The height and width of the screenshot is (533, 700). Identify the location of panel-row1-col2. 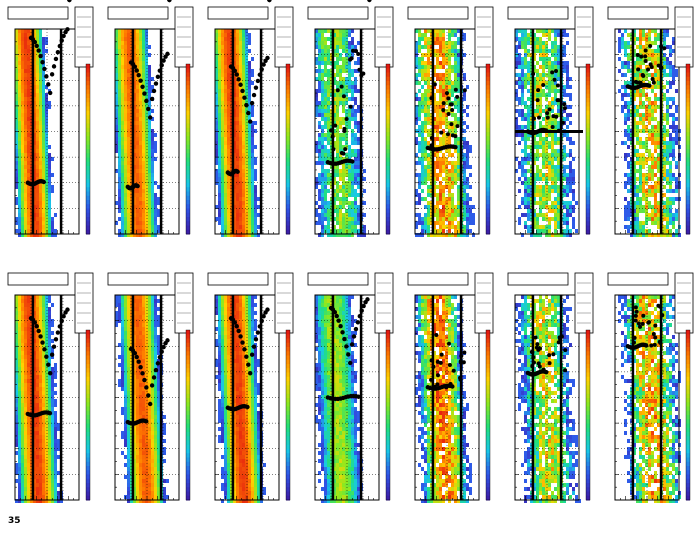
(150, 118).